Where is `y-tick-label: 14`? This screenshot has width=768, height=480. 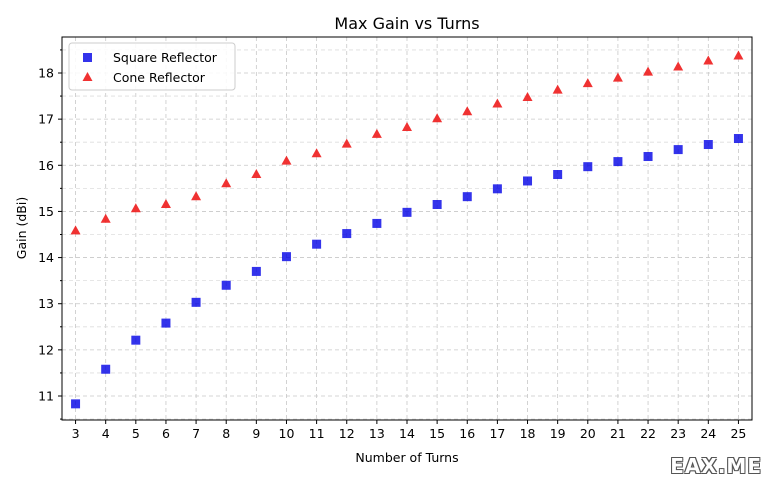 y-tick-label: 14 is located at coordinates (46, 257).